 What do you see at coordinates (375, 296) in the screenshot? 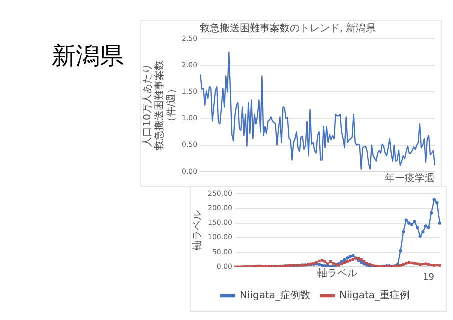
I see `legend-label: Niigata_重症例` at bounding box center [375, 296].